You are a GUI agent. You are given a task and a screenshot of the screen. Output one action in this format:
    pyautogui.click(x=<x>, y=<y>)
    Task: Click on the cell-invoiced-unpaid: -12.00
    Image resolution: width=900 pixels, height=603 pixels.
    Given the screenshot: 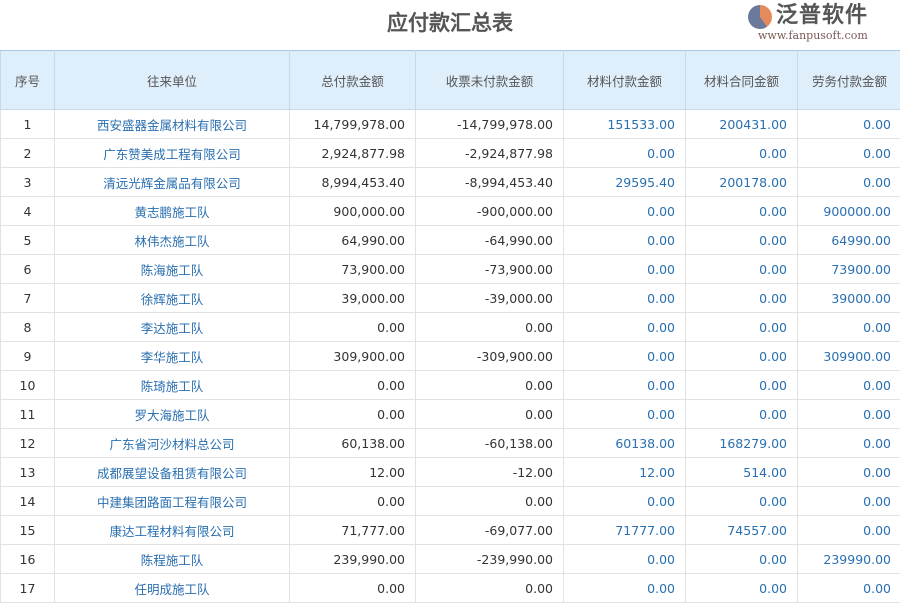 What is the action you would take?
    pyautogui.click(x=490, y=472)
    